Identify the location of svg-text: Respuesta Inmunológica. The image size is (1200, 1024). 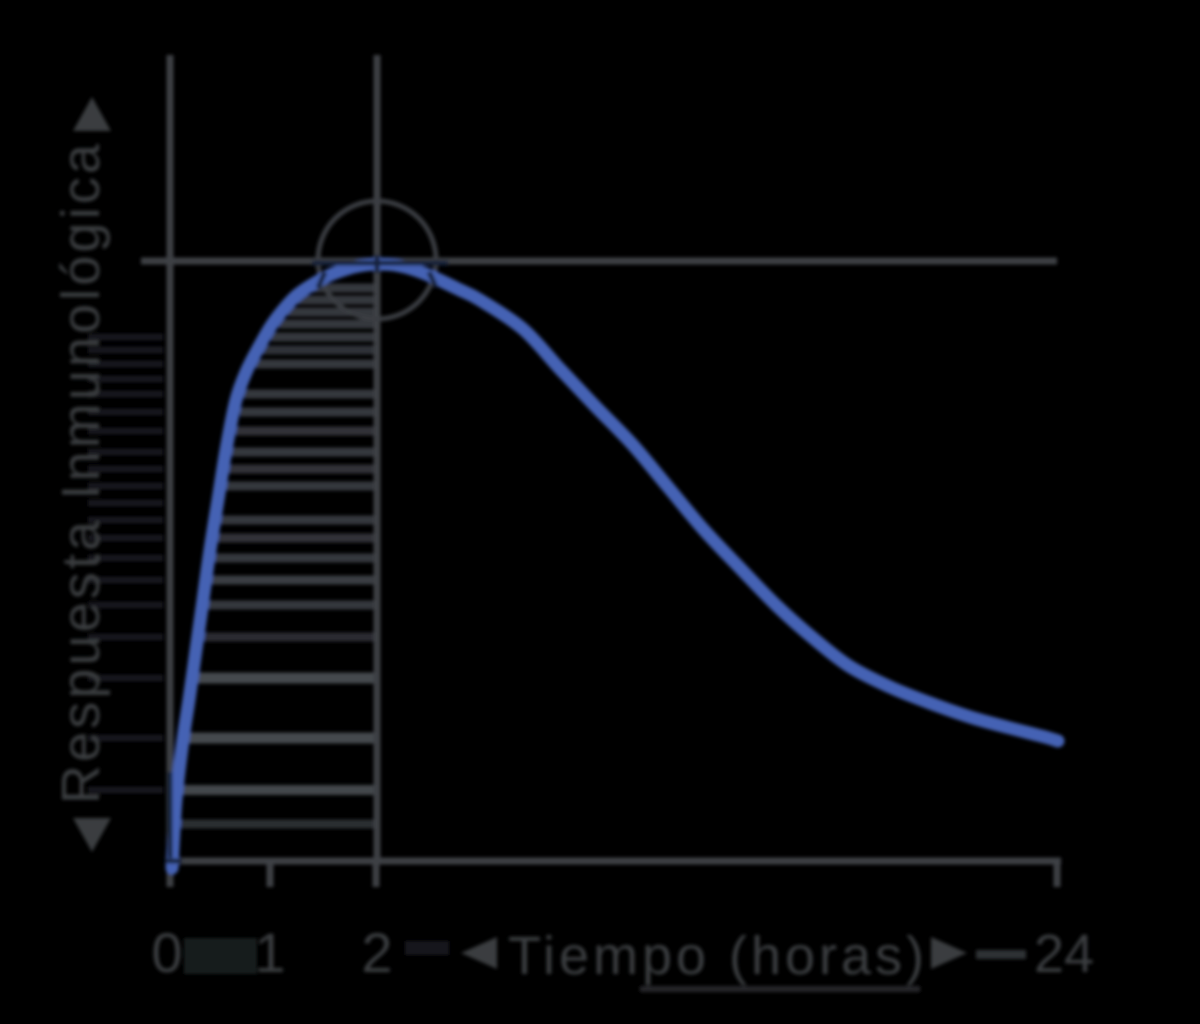
(81, 473).